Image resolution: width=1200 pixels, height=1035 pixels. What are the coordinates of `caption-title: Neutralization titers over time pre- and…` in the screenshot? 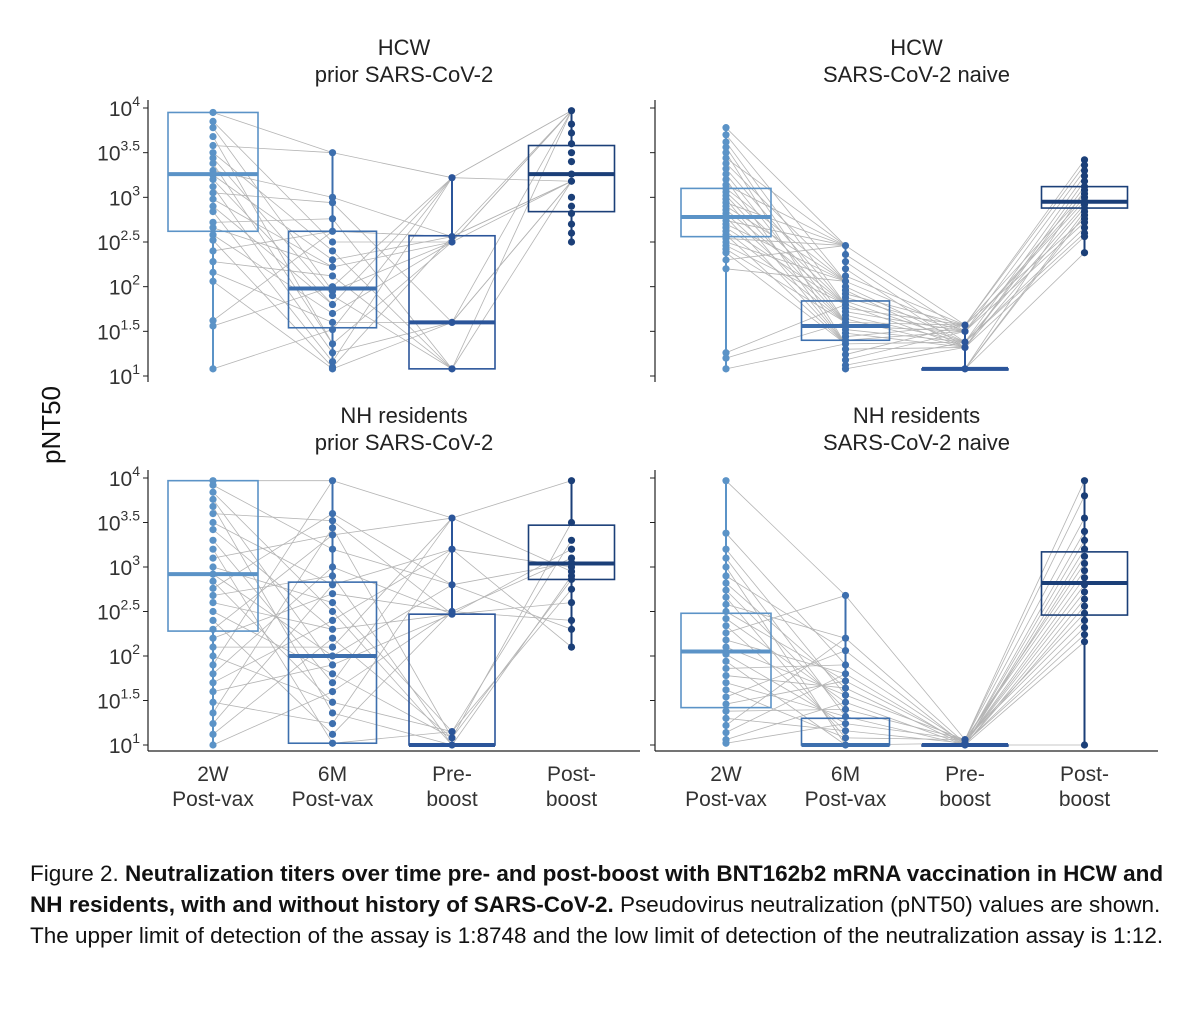 It's located at (597, 889).